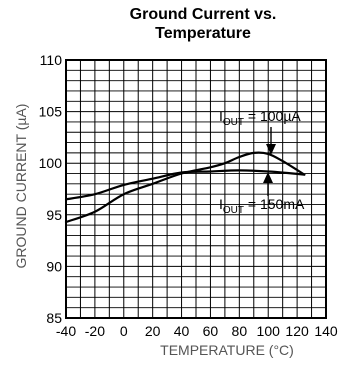 This screenshot has width=364, height=366. Describe the element at coordinates (203, 14) in the screenshot. I see `chart-title-line-1: Ground Current vs.` at that location.